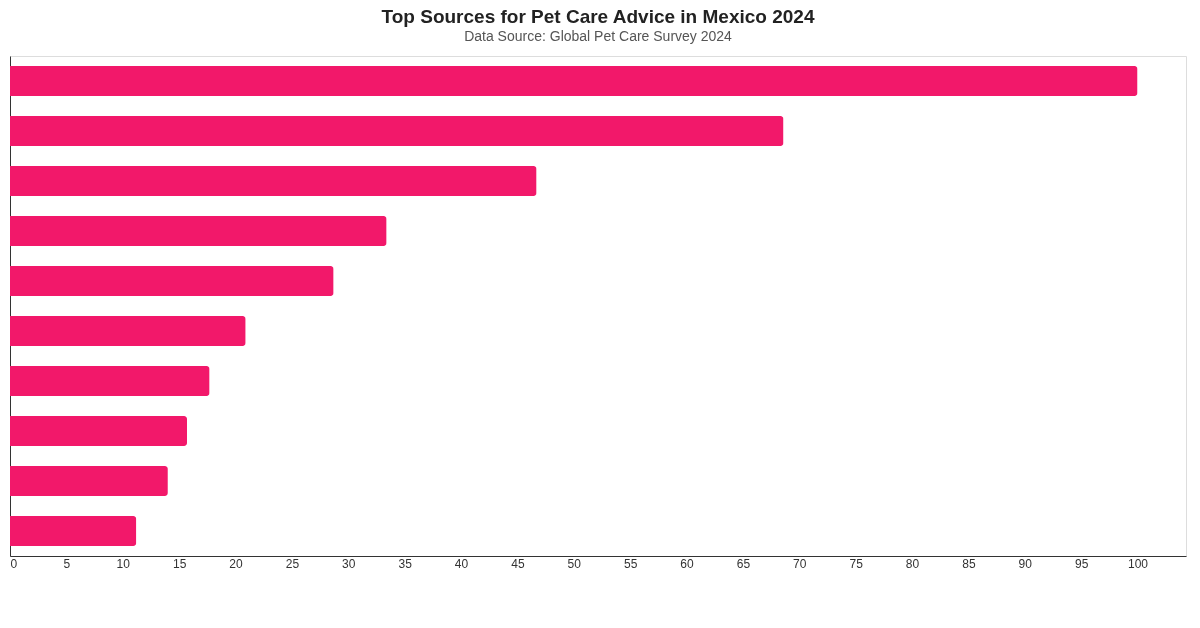  I want to click on x-tick-label: 30, so click(349, 563).